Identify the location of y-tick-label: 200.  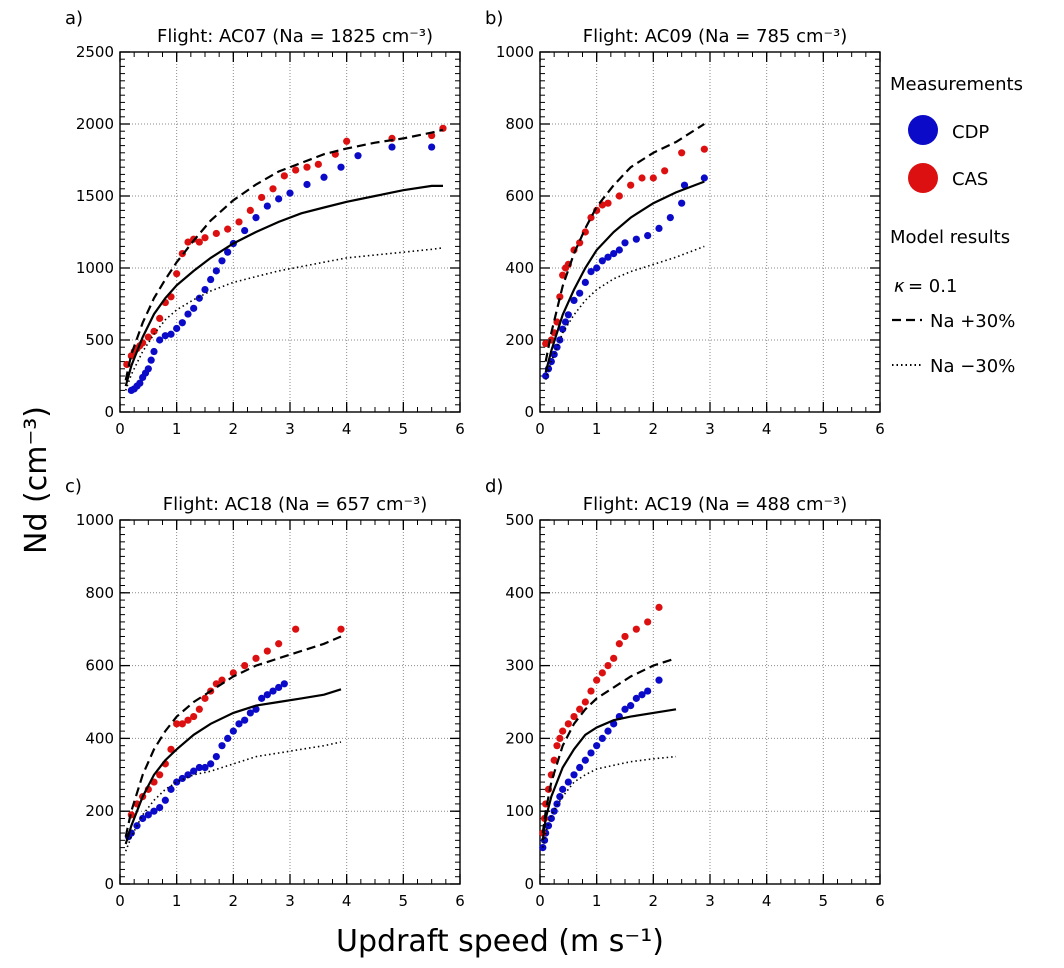
(519, 340).